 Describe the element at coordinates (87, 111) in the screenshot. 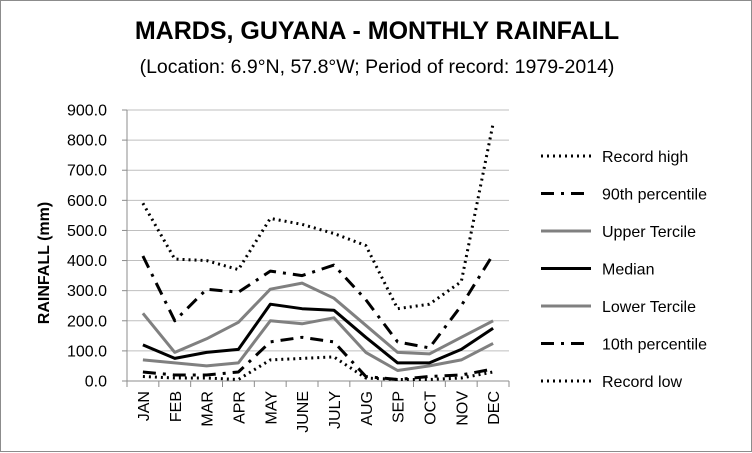

I see `y-tick-label: 900.0` at that location.